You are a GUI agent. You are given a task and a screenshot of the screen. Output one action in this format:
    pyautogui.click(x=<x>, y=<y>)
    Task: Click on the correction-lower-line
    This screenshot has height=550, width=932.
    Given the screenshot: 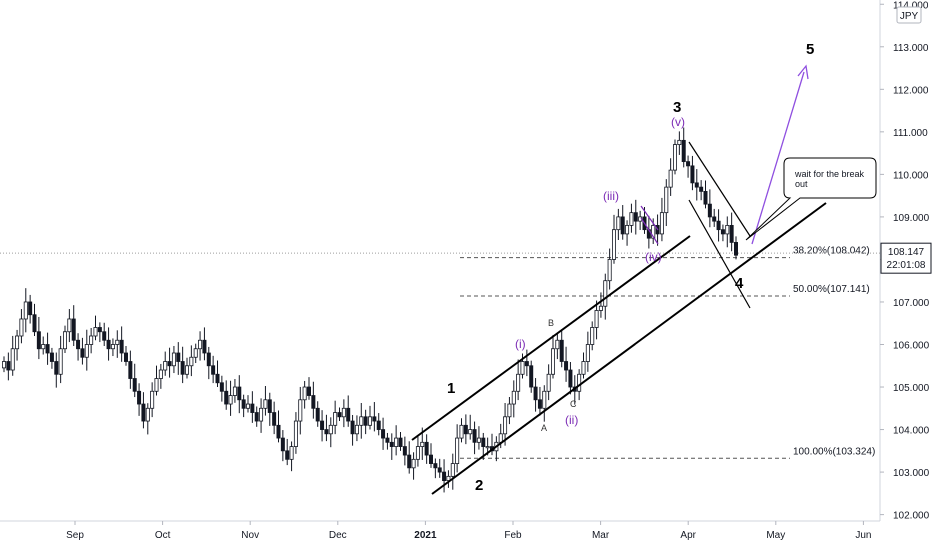 What is the action you would take?
    pyautogui.click(x=719, y=254)
    